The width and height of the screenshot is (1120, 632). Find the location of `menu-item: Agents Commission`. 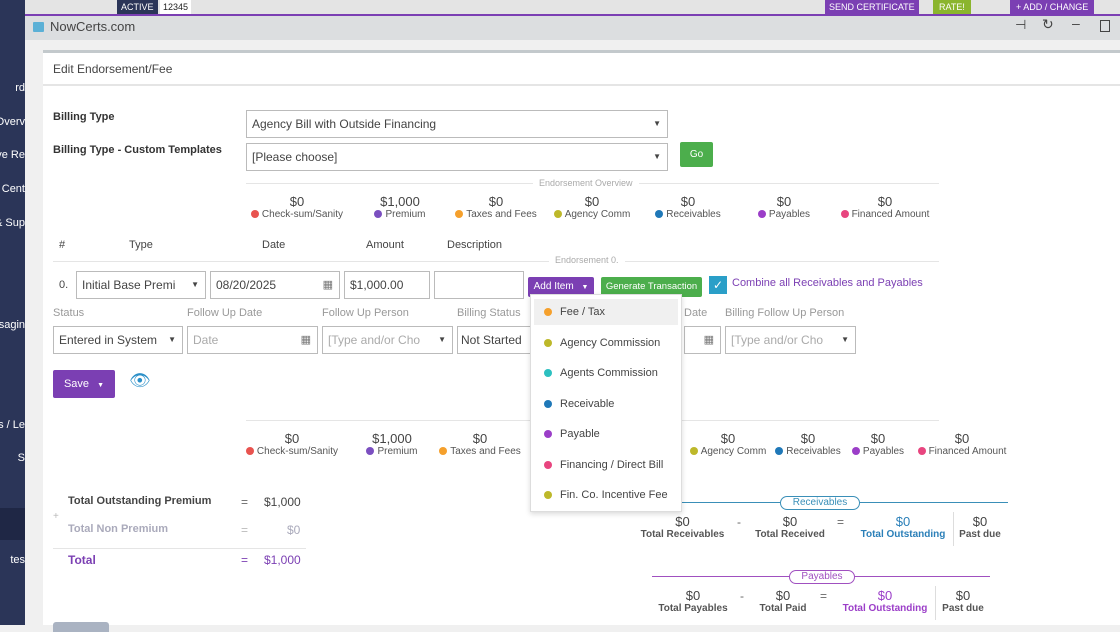

menu-item: Agents Commission is located at coordinates (606, 373).